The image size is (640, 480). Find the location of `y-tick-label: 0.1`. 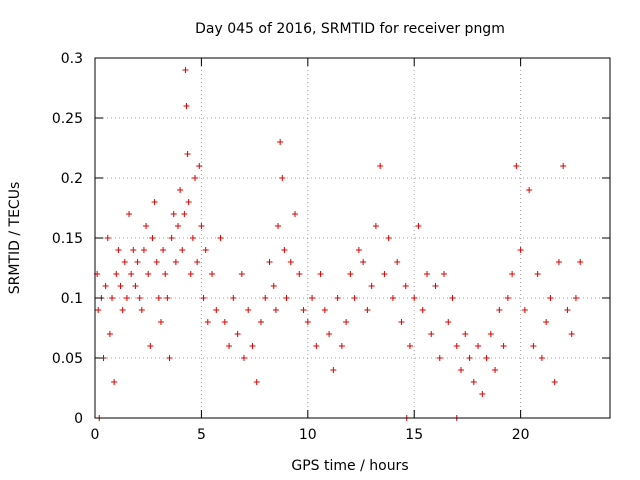

y-tick-label: 0.1 is located at coordinates (72, 299).